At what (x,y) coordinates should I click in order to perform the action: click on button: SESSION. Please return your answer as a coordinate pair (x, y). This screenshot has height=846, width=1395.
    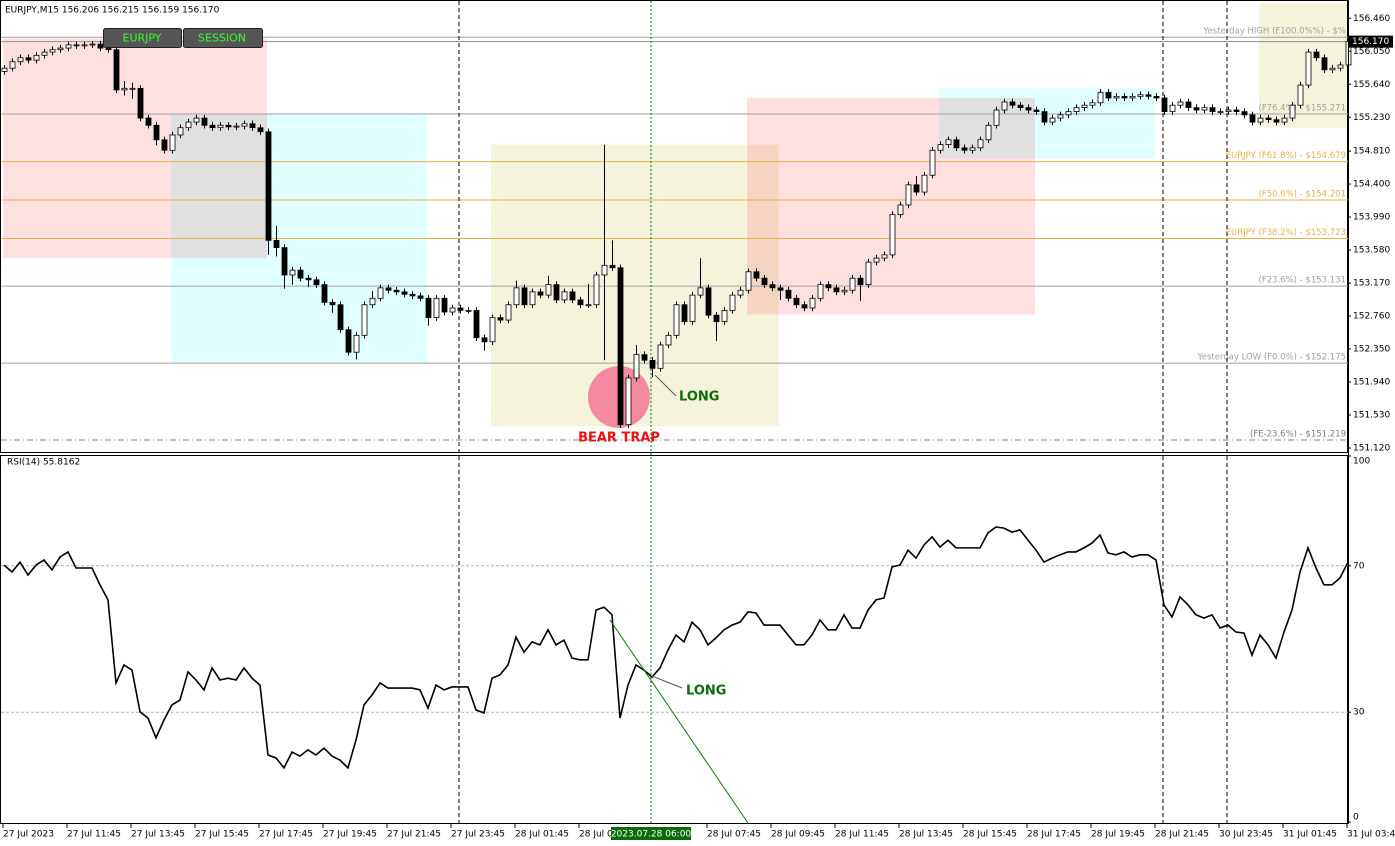
    Looking at the image, I should click on (223, 38).